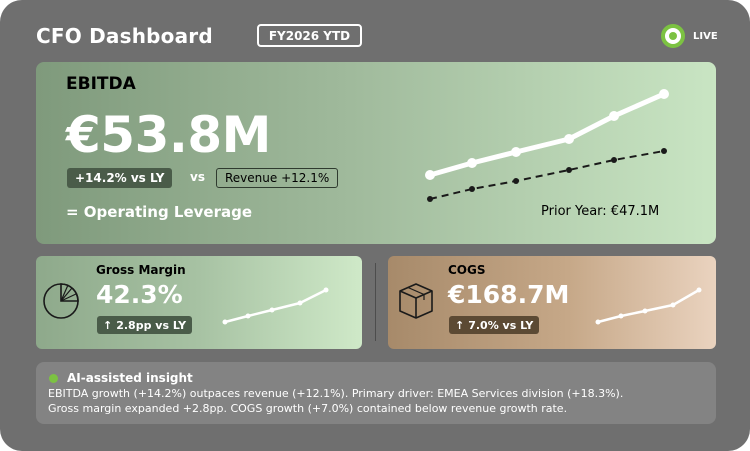  What do you see at coordinates (130, 378) in the screenshot?
I see `insight-title: AI-assisted insight` at bounding box center [130, 378].